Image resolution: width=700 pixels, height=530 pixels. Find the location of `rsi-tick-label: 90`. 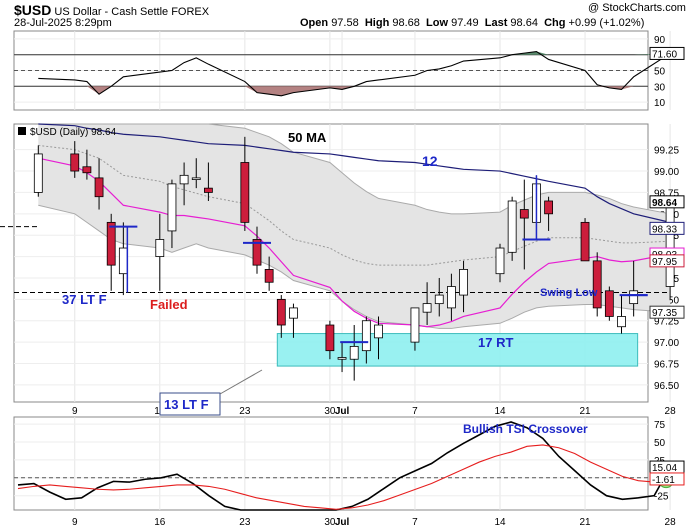

rsi-tick-label: 90 is located at coordinates (660, 40).